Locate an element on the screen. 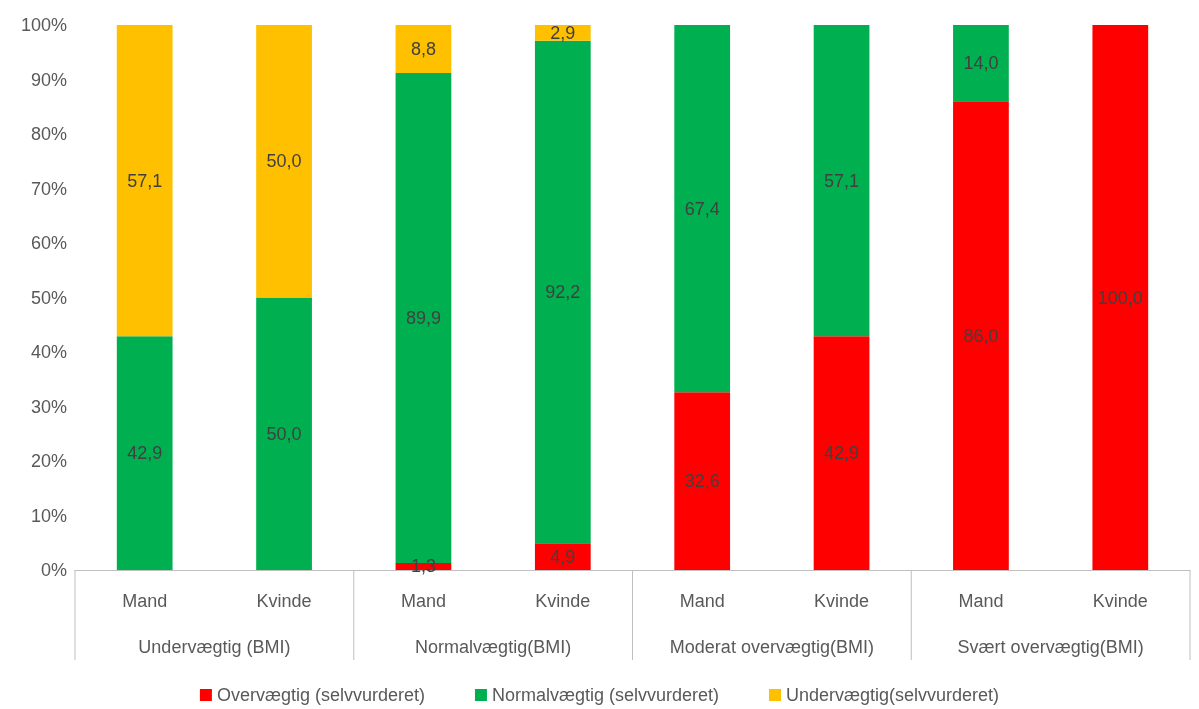  y-tick-label: 20% is located at coordinates (48, 461).